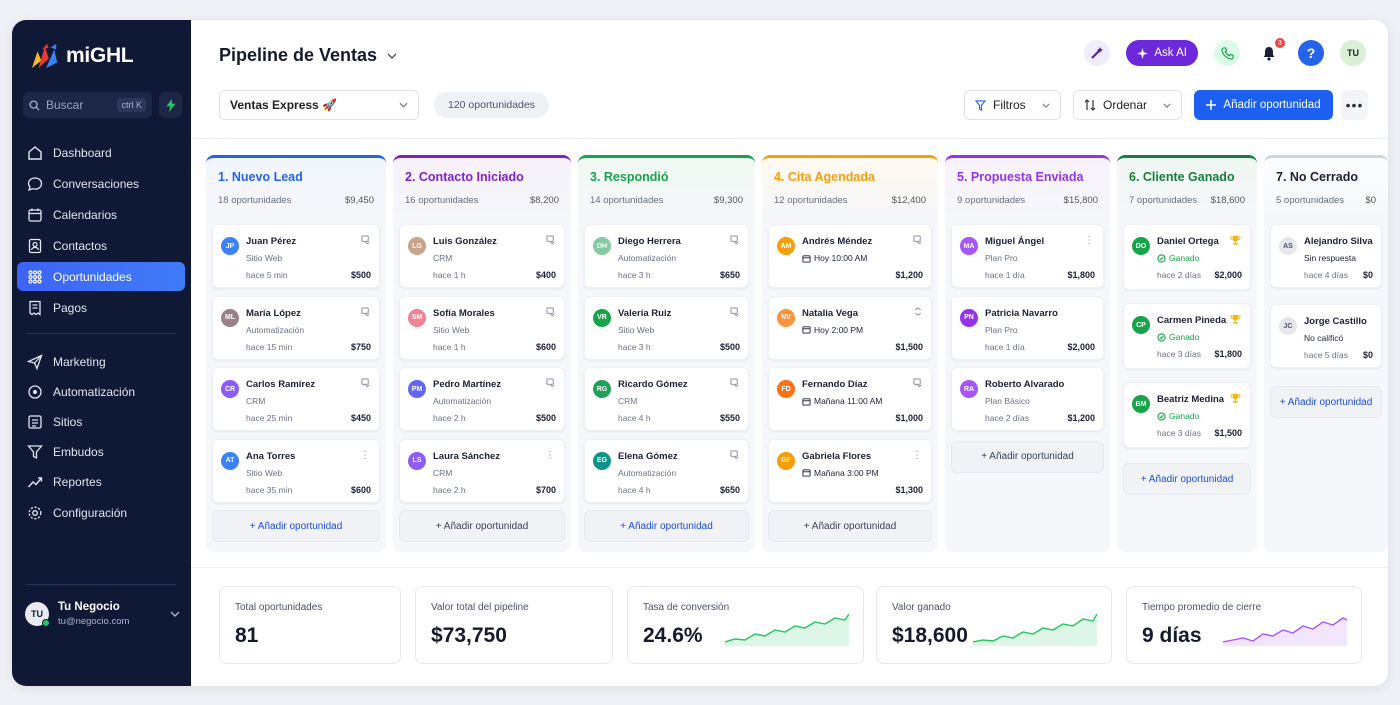 This screenshot has width=1400, height=705. Describe the element at coordinates (1353, 53) in the screenshot. I see `header-avatar: TU` at that location.